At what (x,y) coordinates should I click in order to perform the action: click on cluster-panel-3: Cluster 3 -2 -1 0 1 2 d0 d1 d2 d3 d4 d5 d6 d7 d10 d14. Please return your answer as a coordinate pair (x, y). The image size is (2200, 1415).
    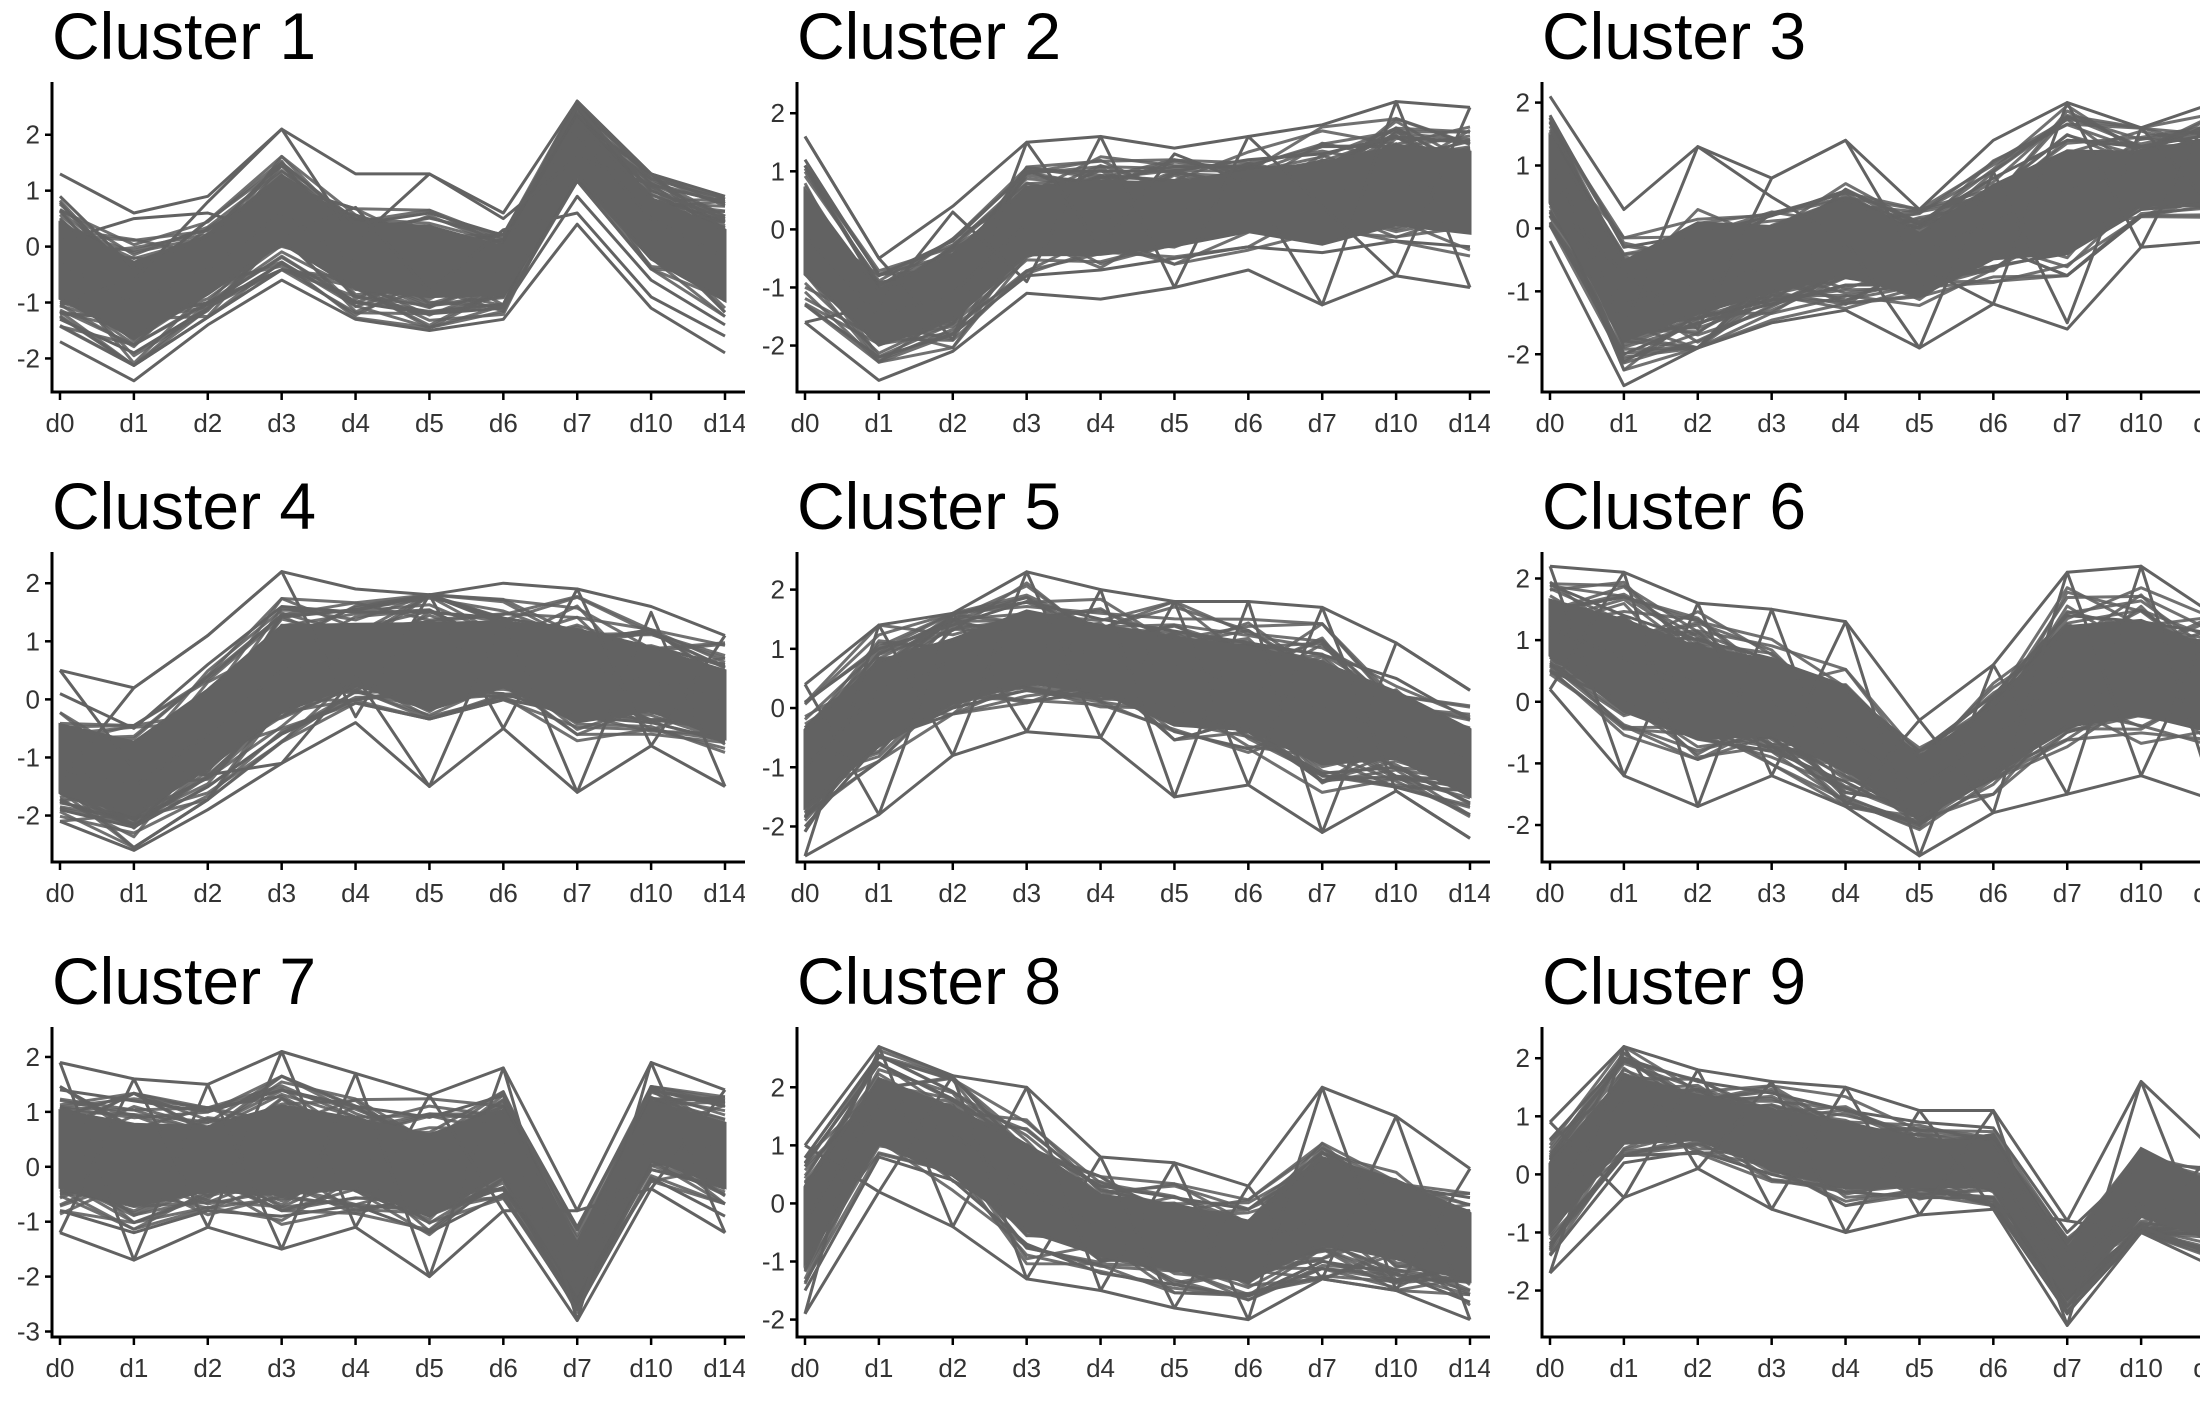
    Looking at the image, I should click on (1845, 235).